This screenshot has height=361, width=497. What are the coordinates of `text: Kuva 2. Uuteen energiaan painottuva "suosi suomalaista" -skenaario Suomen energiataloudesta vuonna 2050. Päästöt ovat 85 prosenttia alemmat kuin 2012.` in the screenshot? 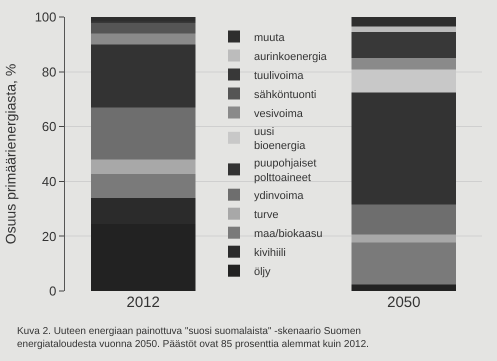 It's located at (193, 338).